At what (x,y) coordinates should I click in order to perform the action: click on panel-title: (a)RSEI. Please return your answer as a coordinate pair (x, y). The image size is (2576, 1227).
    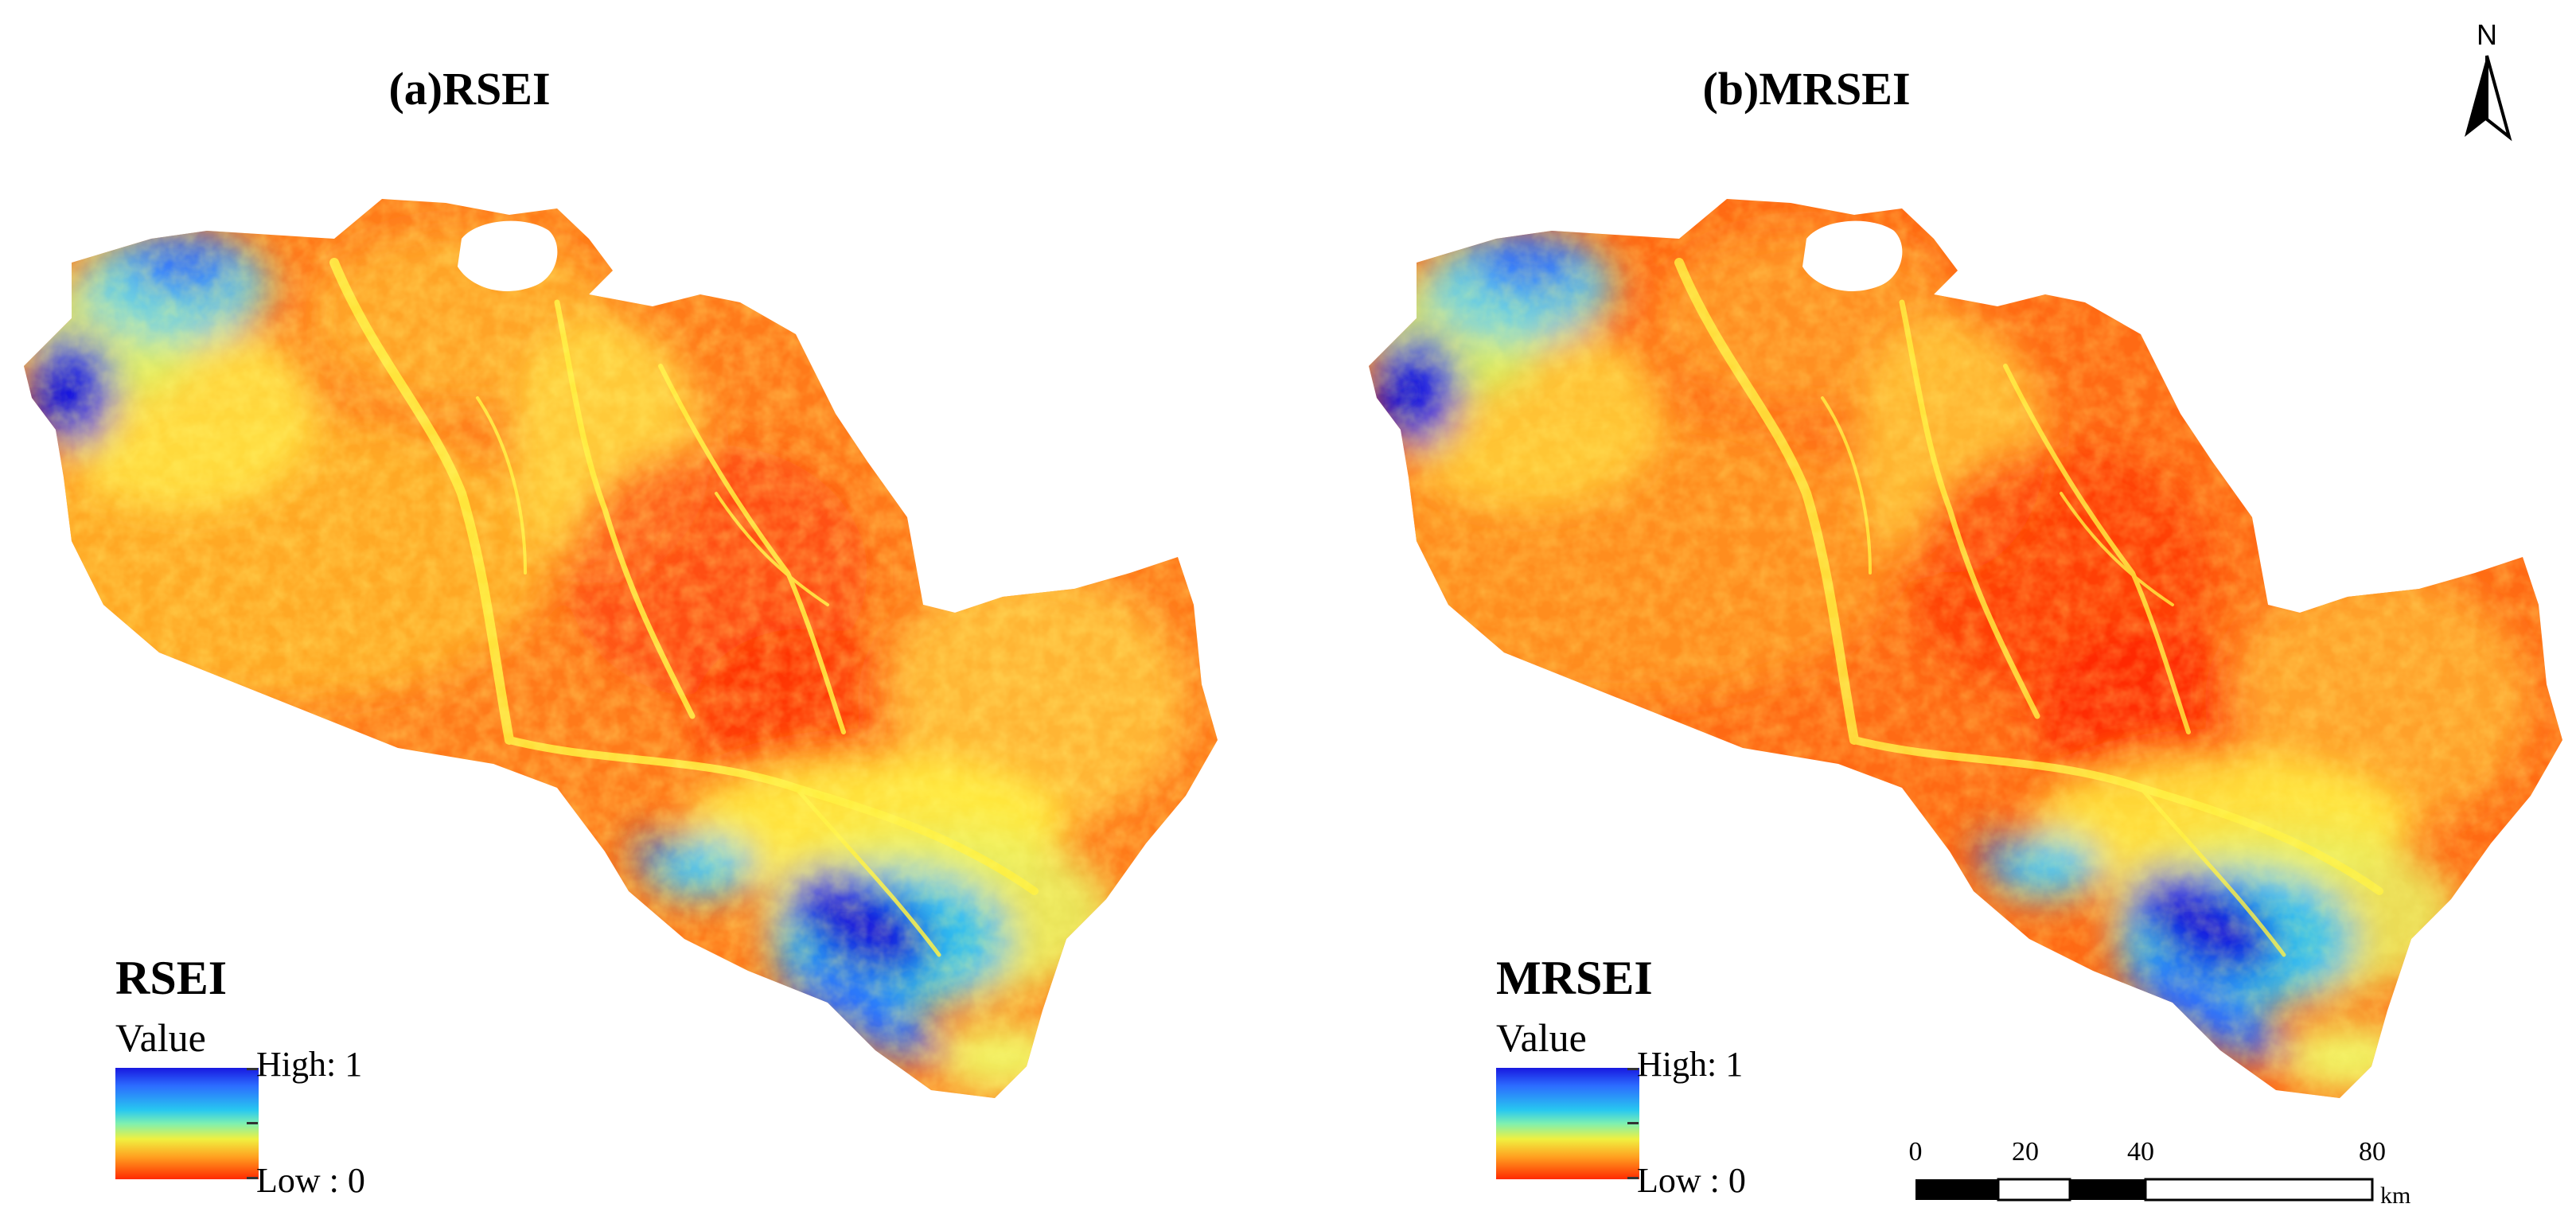
    Looking at the image, I should click on (469, 89).